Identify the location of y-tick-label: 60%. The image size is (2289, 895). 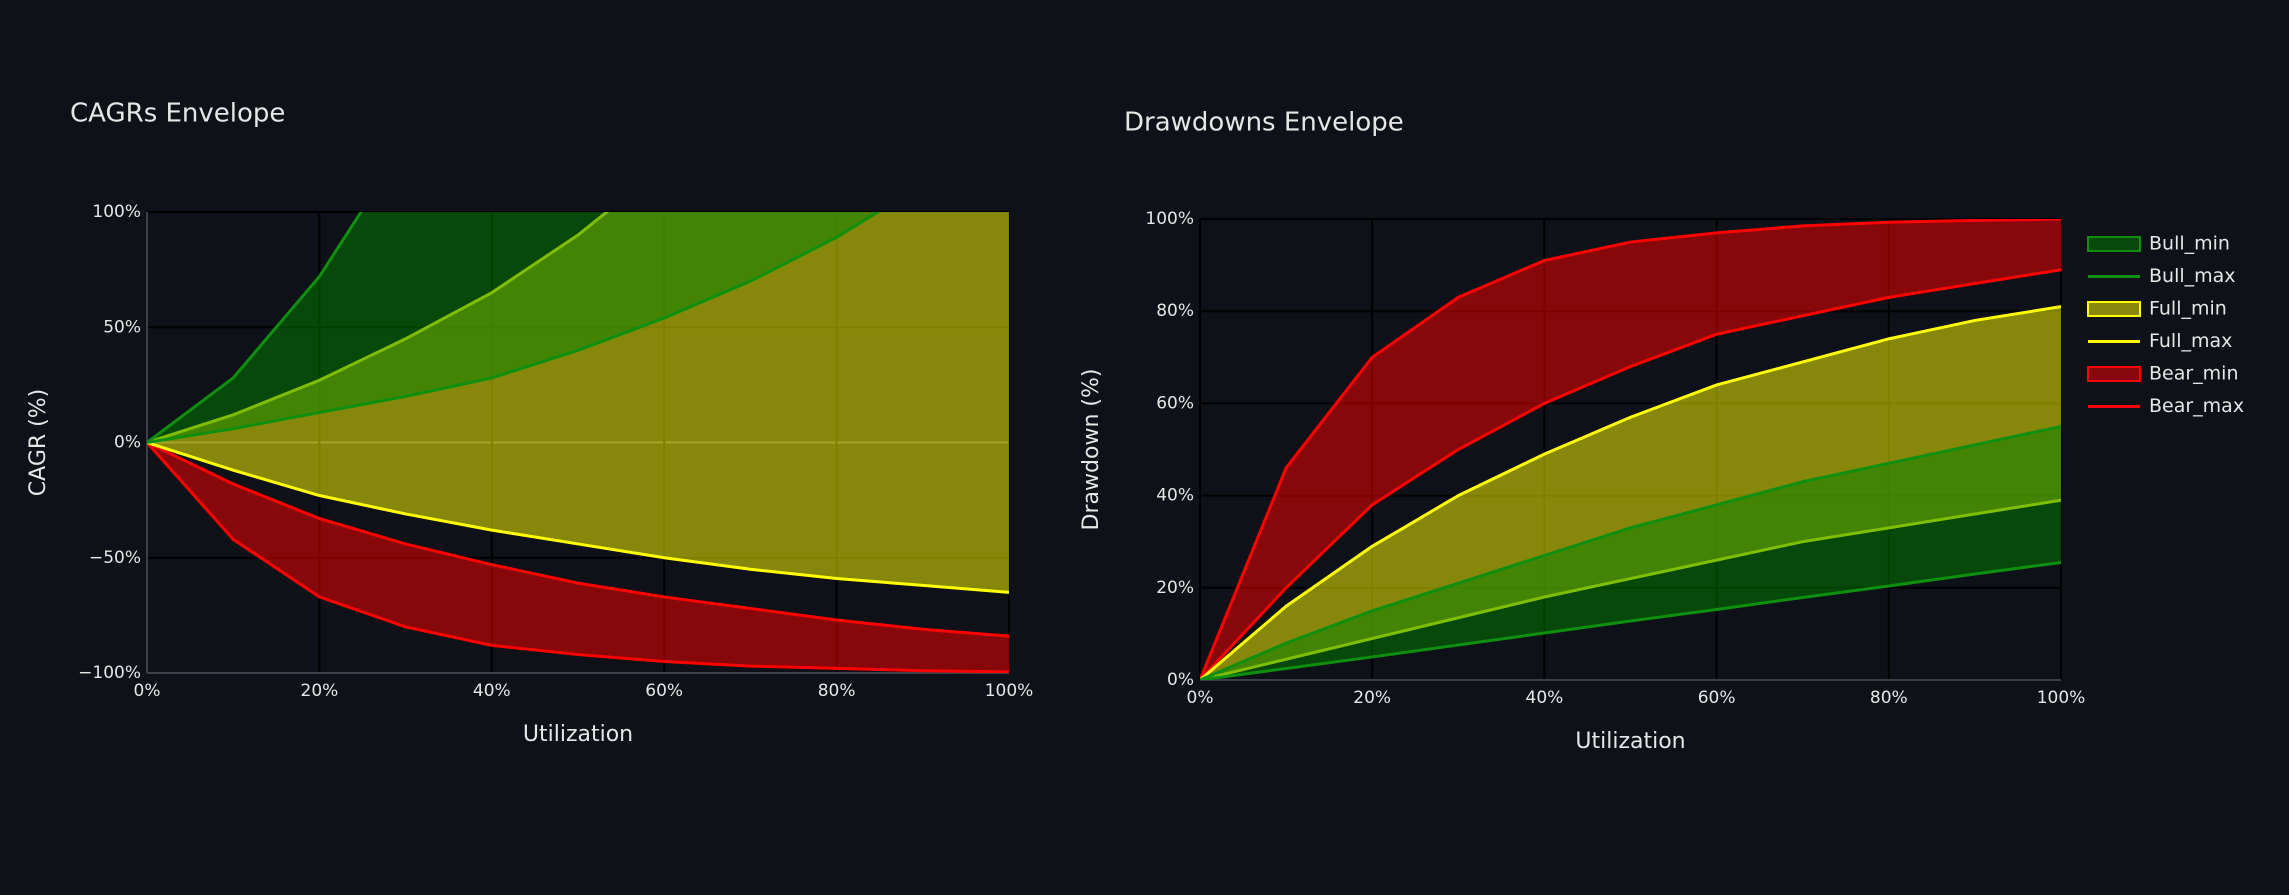
(1175, 403).